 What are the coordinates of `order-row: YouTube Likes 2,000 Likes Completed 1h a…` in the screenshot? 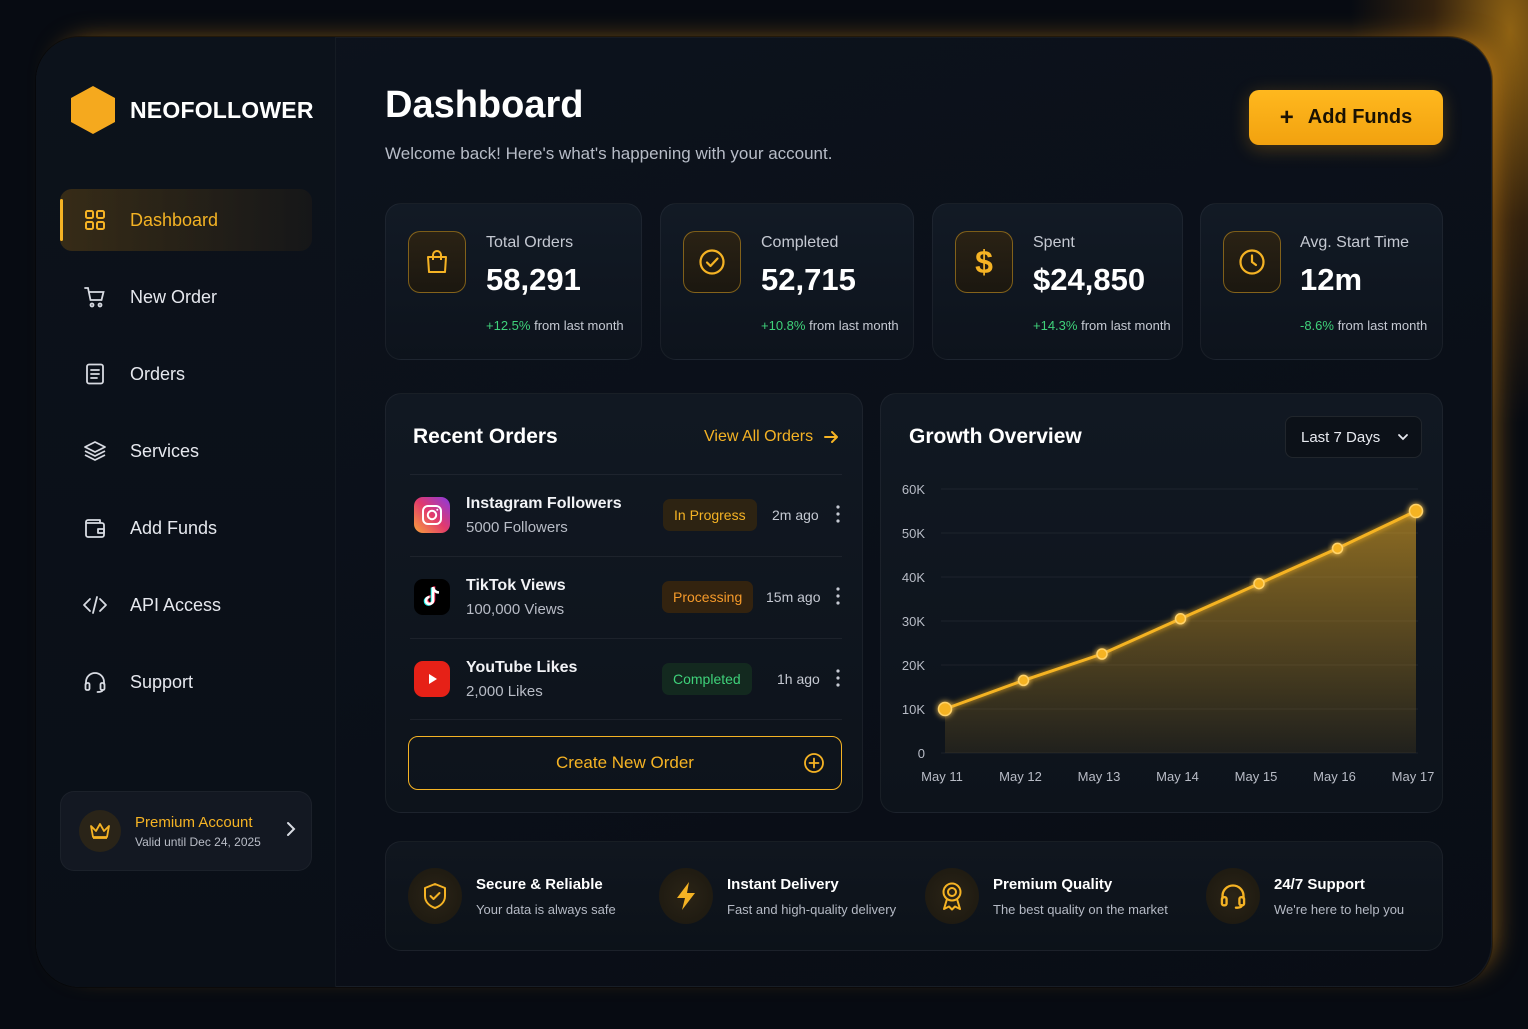 It's located at (626, 679).